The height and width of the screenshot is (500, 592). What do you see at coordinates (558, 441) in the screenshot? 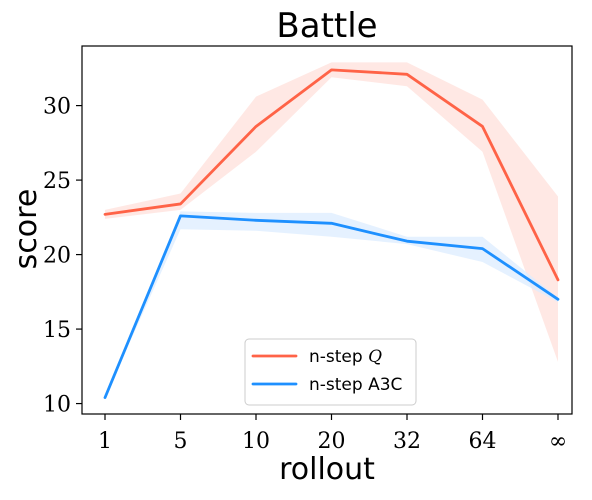
I see `x-tick-label-6: ∞` at bounding box center [558, 441].